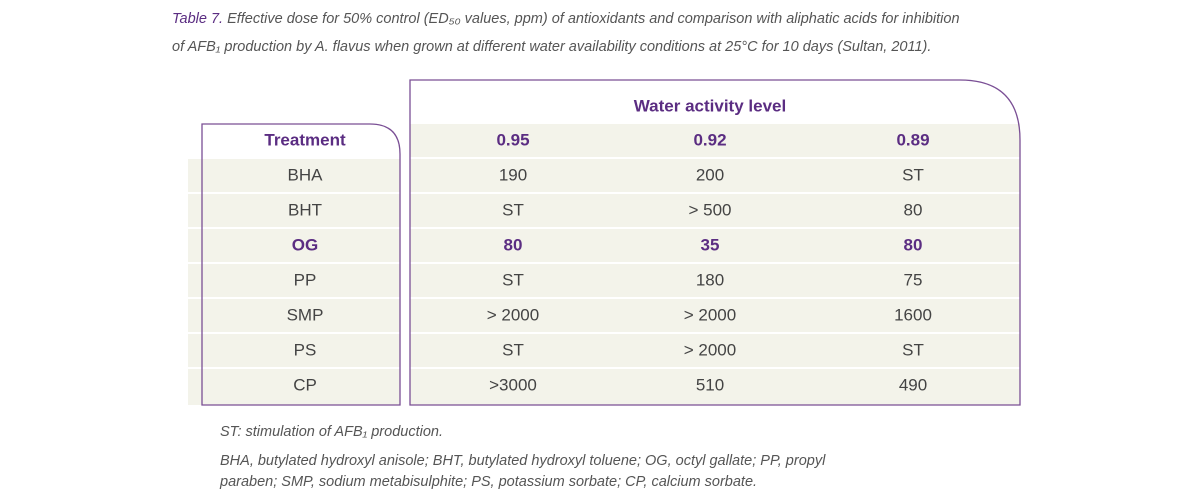  What do you see at coordinates (197, 19) in the screenshot?
I see `caption-label: Table 7.` at bounding box center [197, 19].